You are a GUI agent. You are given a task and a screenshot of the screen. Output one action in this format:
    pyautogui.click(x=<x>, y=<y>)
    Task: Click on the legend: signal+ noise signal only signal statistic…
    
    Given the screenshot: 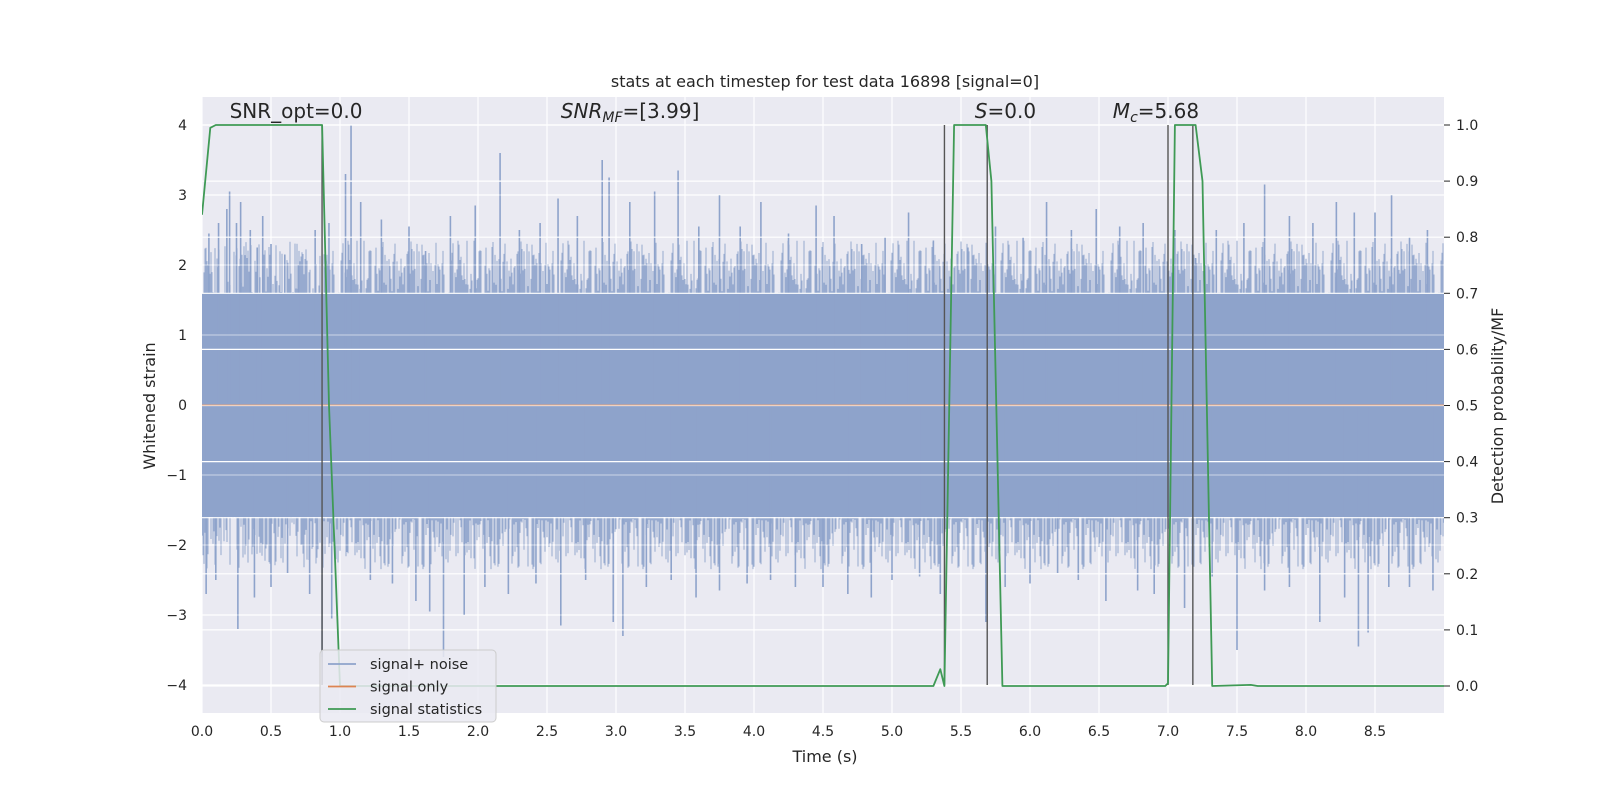 What is the action you would take?
    pyautogui.click(x=408, y=686)
    